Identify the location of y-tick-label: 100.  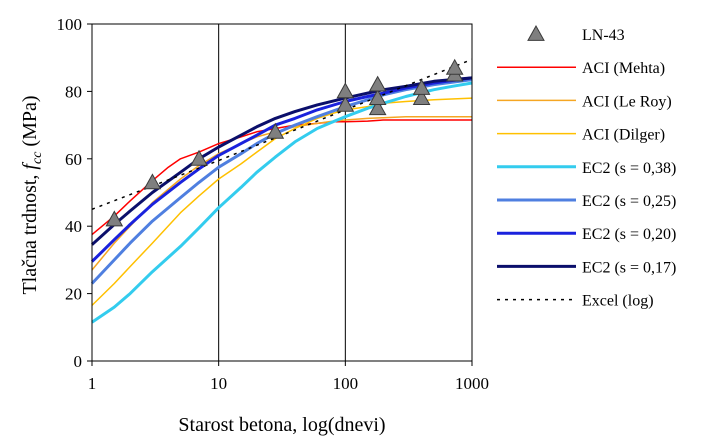
(70, 24).